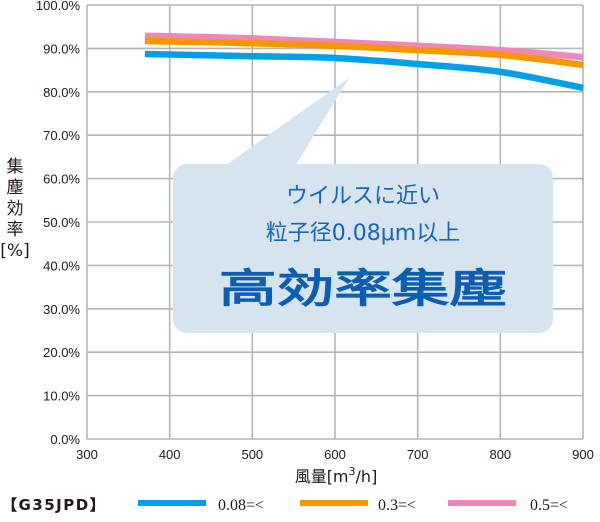 The width and height of the screenshot is (600, 522). What do you see at coordinates (363, 233) in the screenshot?
I see `callout-line-2: 粒子径0.08μm以上` at bounding box center [363, 233].